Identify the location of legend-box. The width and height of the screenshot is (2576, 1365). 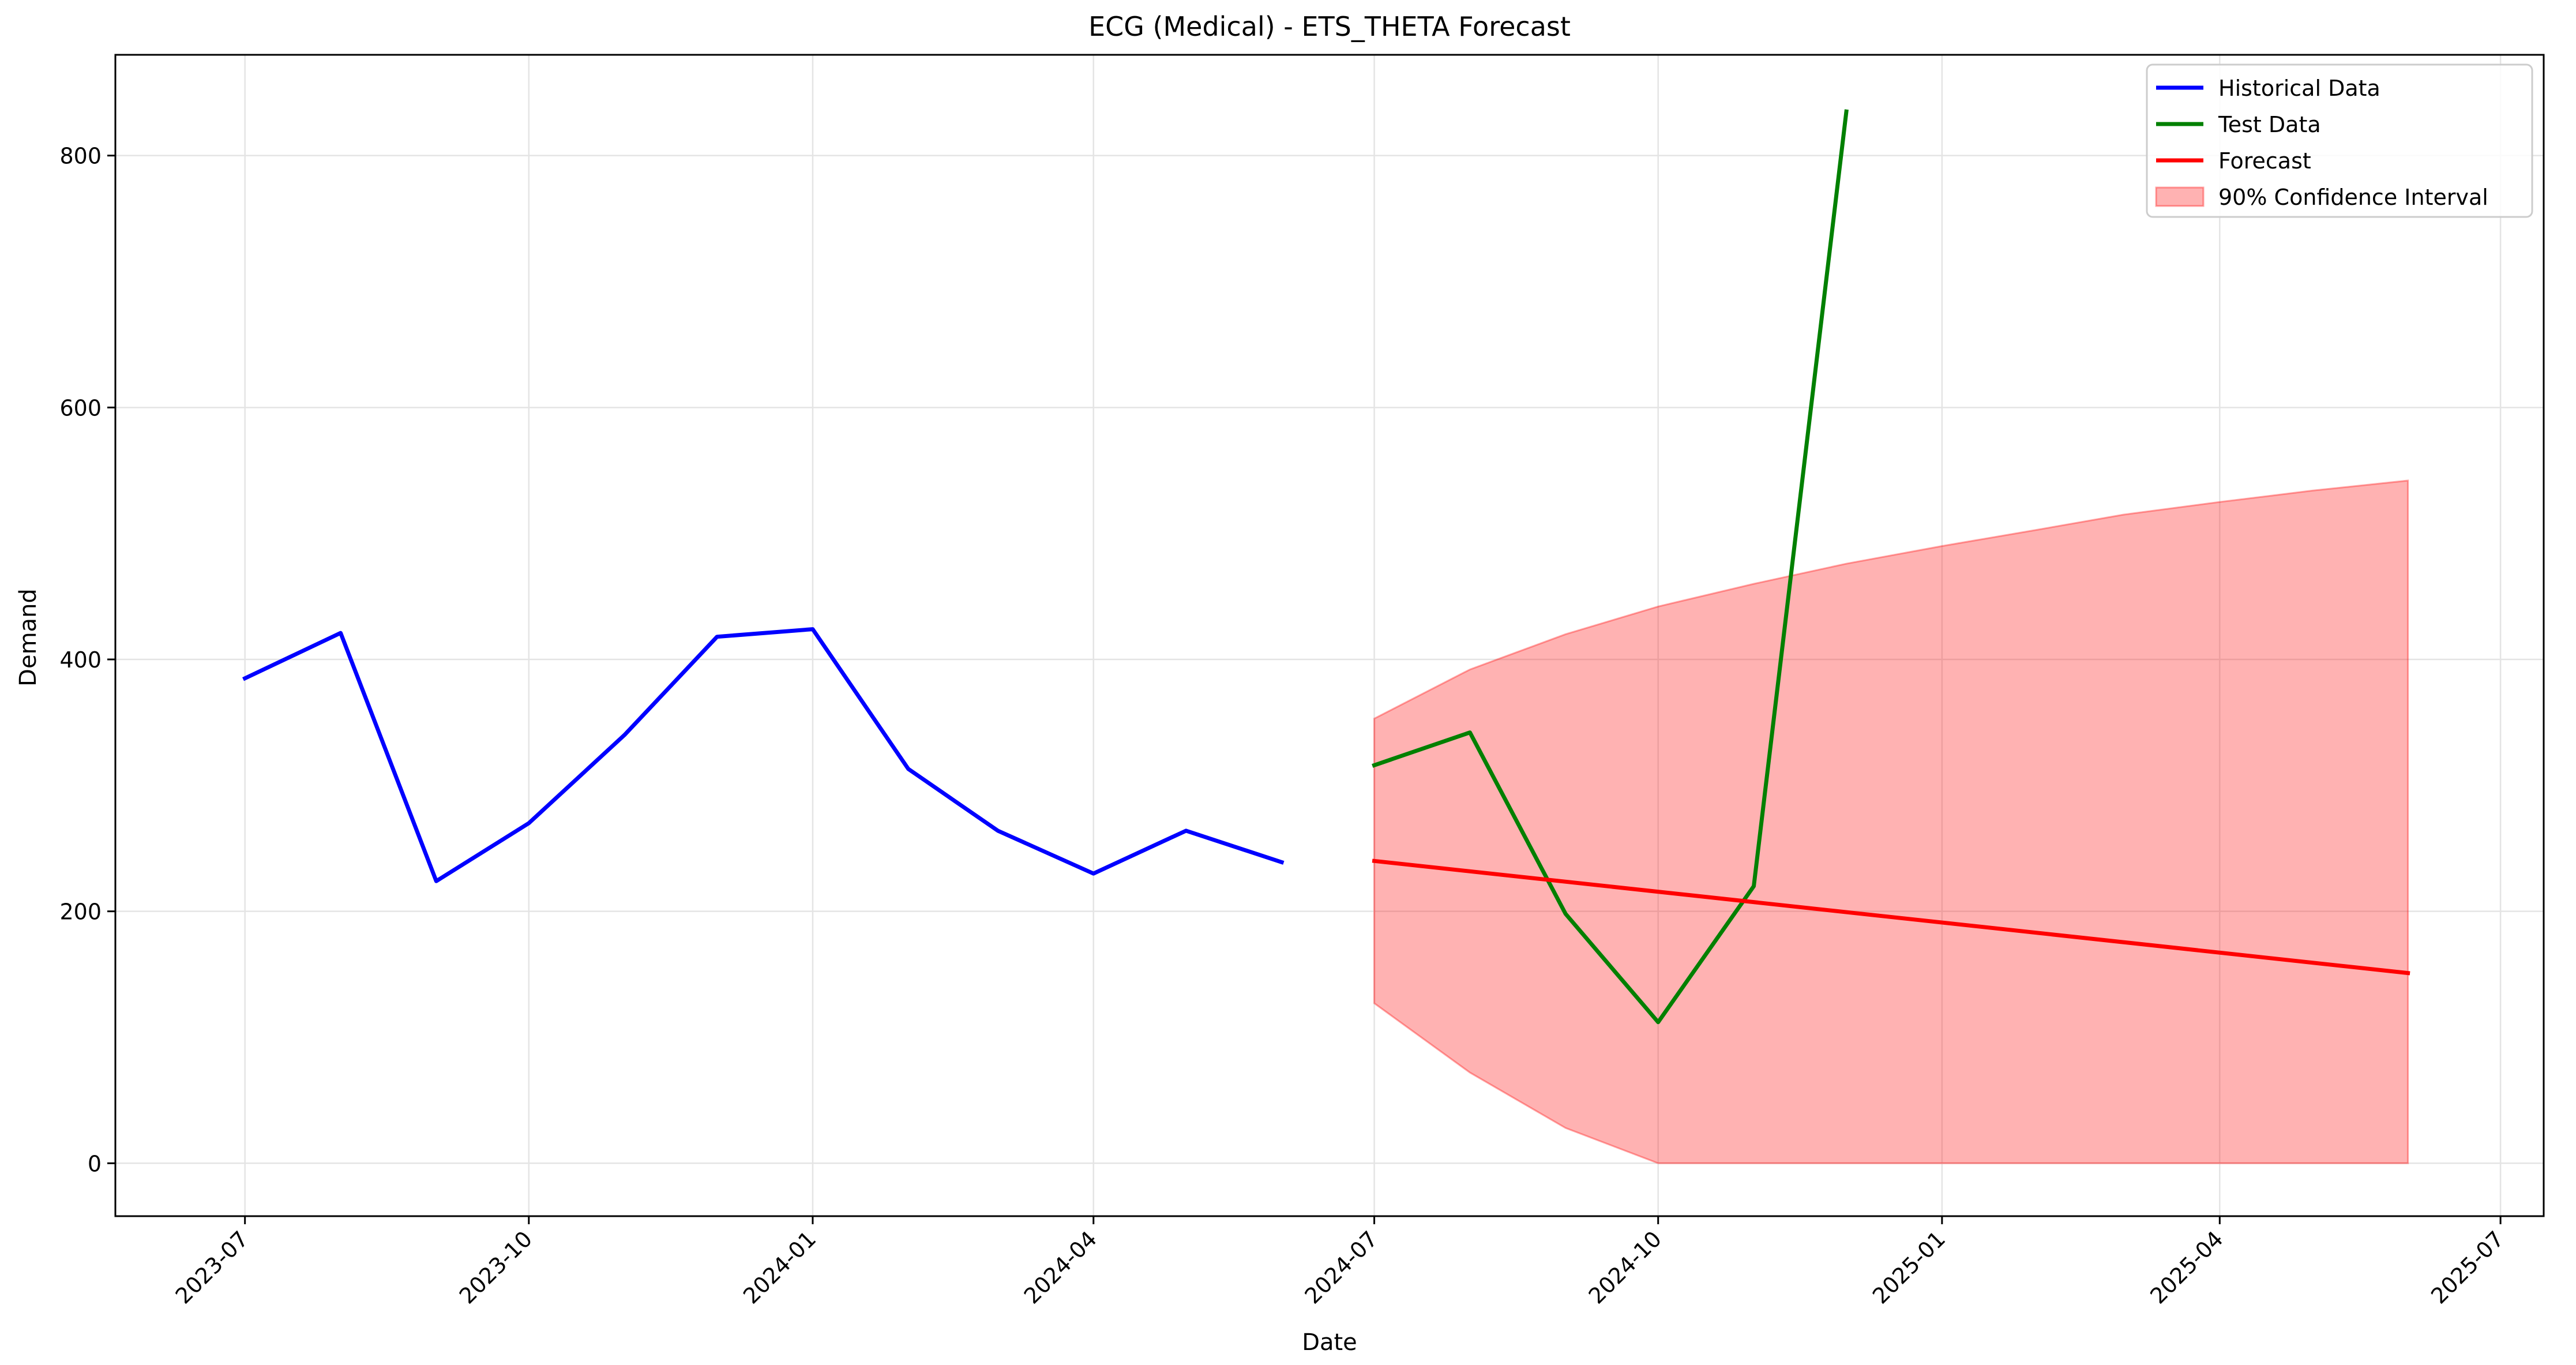
(2339, 140).